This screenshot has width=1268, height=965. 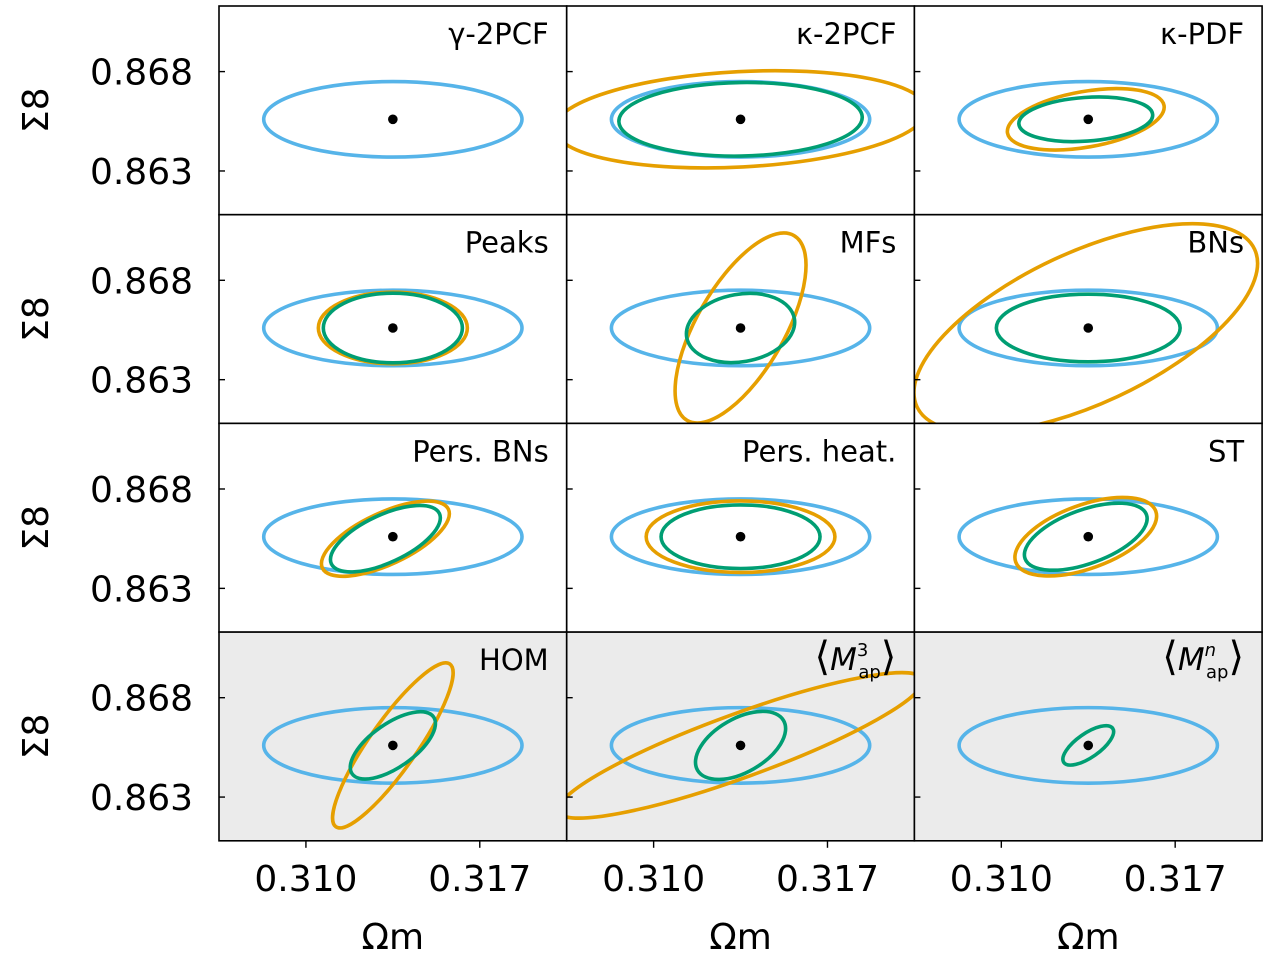 I want to click on panel-label: Pers. BNs, so click(x=480, y=451).